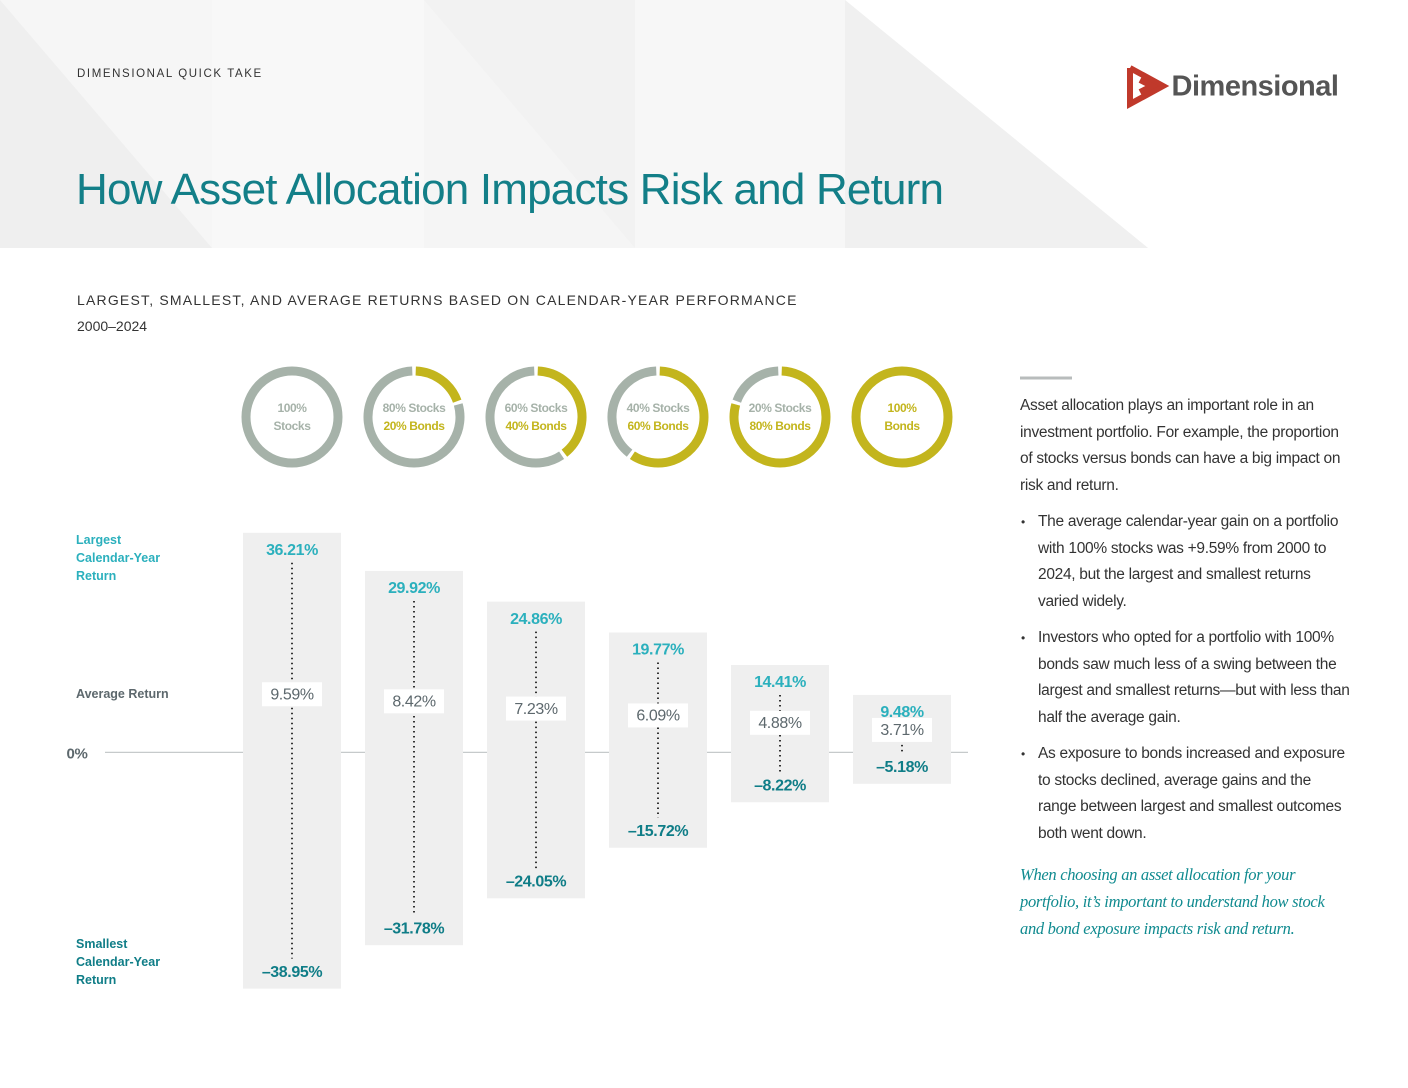 The height and width of the screenshot is (1088, 1408). Describe the element at coordinates (658, 408) in the screenshot. I see `portfolio-label: 40% Stocks` at that location.